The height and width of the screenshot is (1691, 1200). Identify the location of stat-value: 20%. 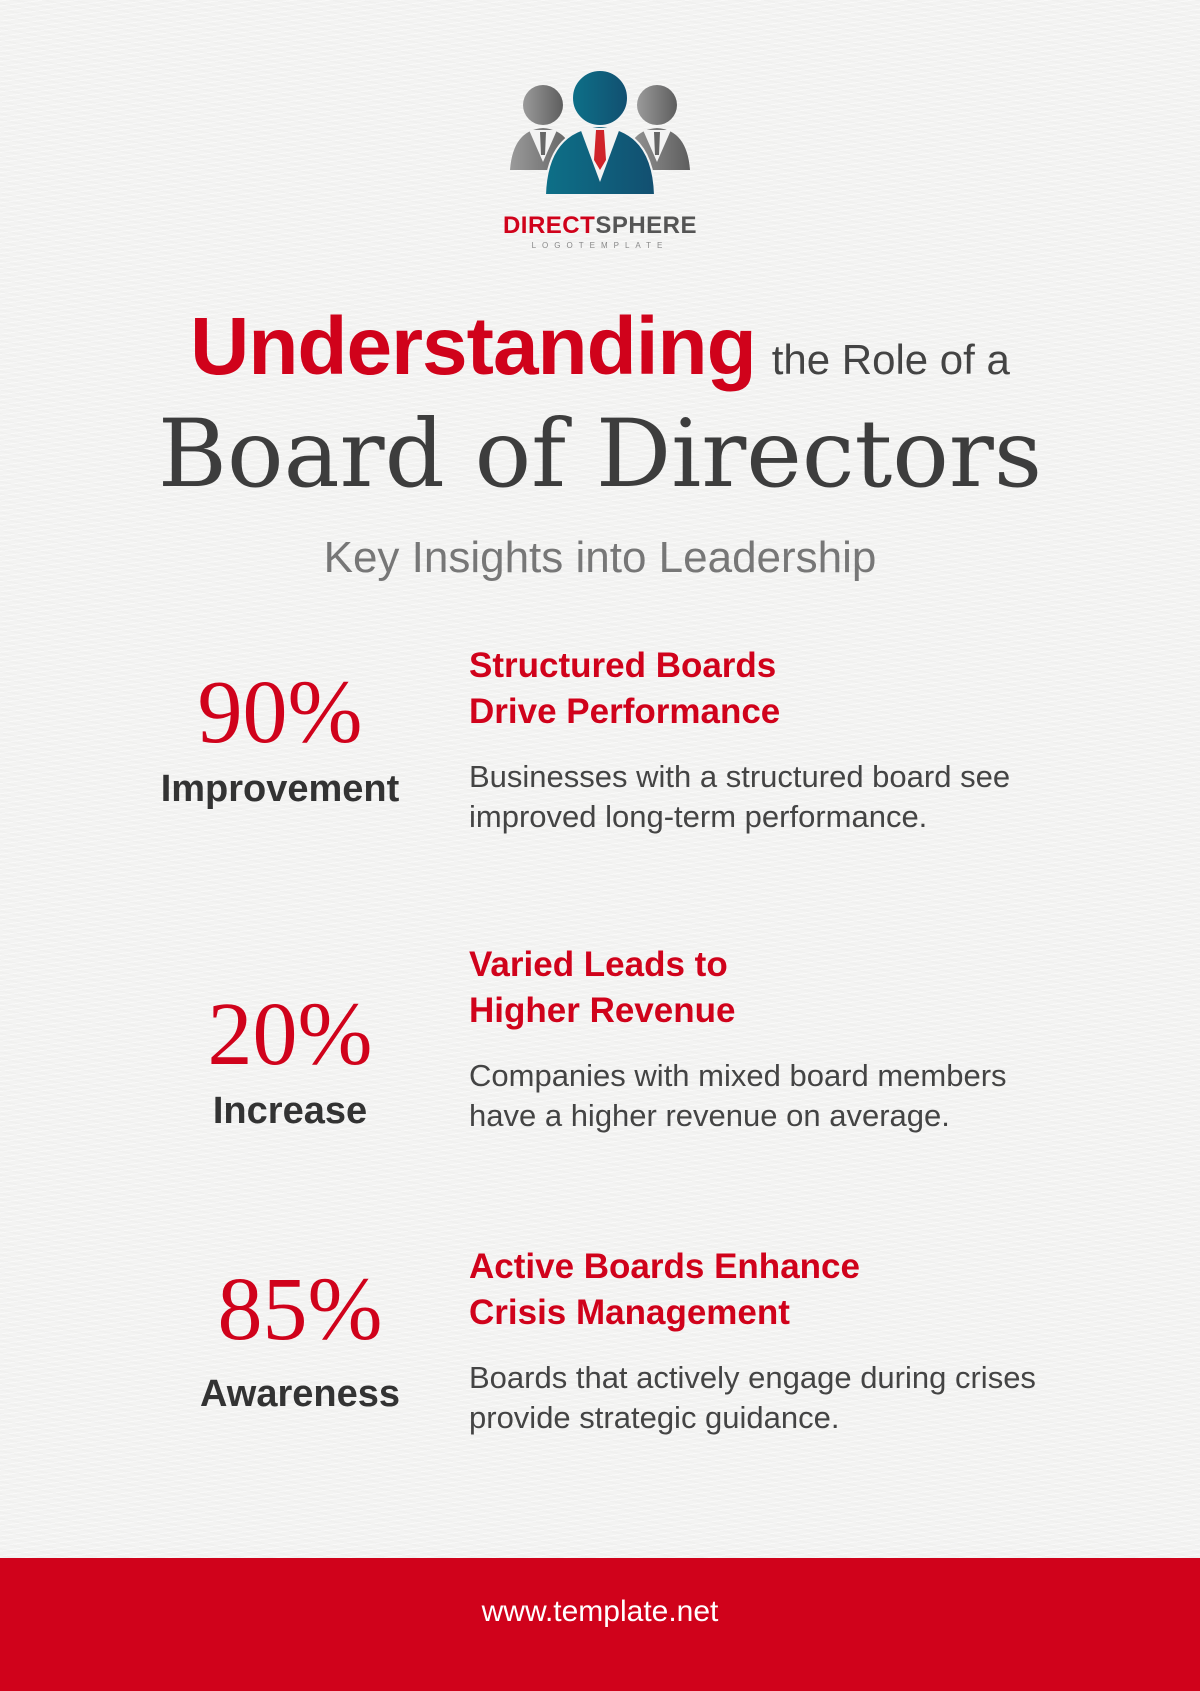
(290, 1034).